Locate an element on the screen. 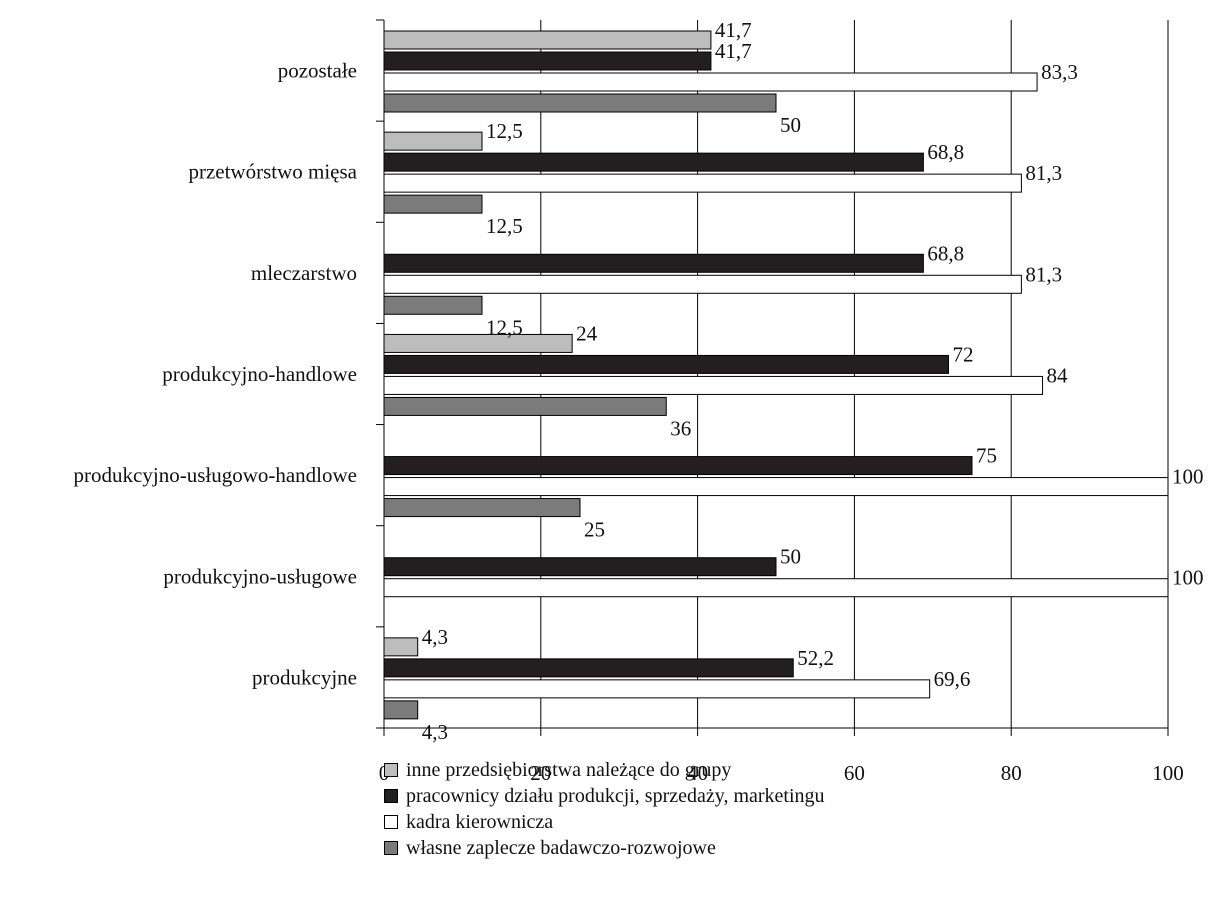  category-label: mleczarstwo is located at coordinates (304, 273).